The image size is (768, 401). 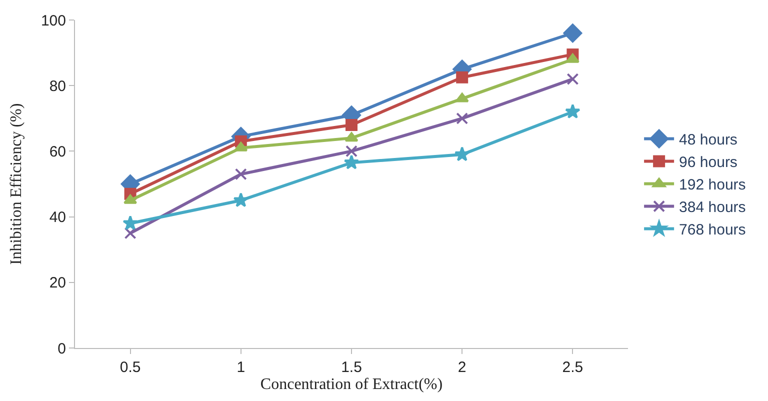 What do you see at coordinates (712, 230) in the screenshot?
I see `legend-label: 768 hours` at bounding box center [712, 230].